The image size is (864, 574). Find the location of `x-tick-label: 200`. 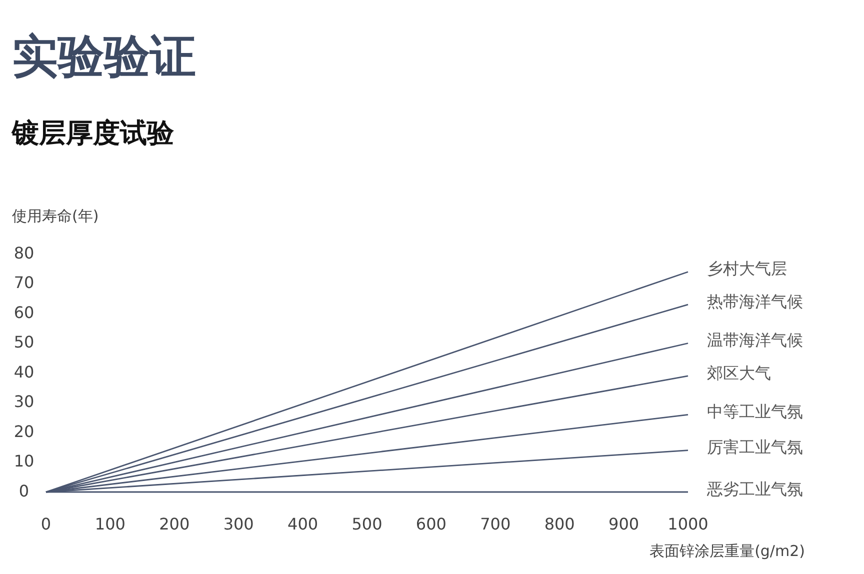

x-tick-label: 200 is located at coordinates (174, 524).